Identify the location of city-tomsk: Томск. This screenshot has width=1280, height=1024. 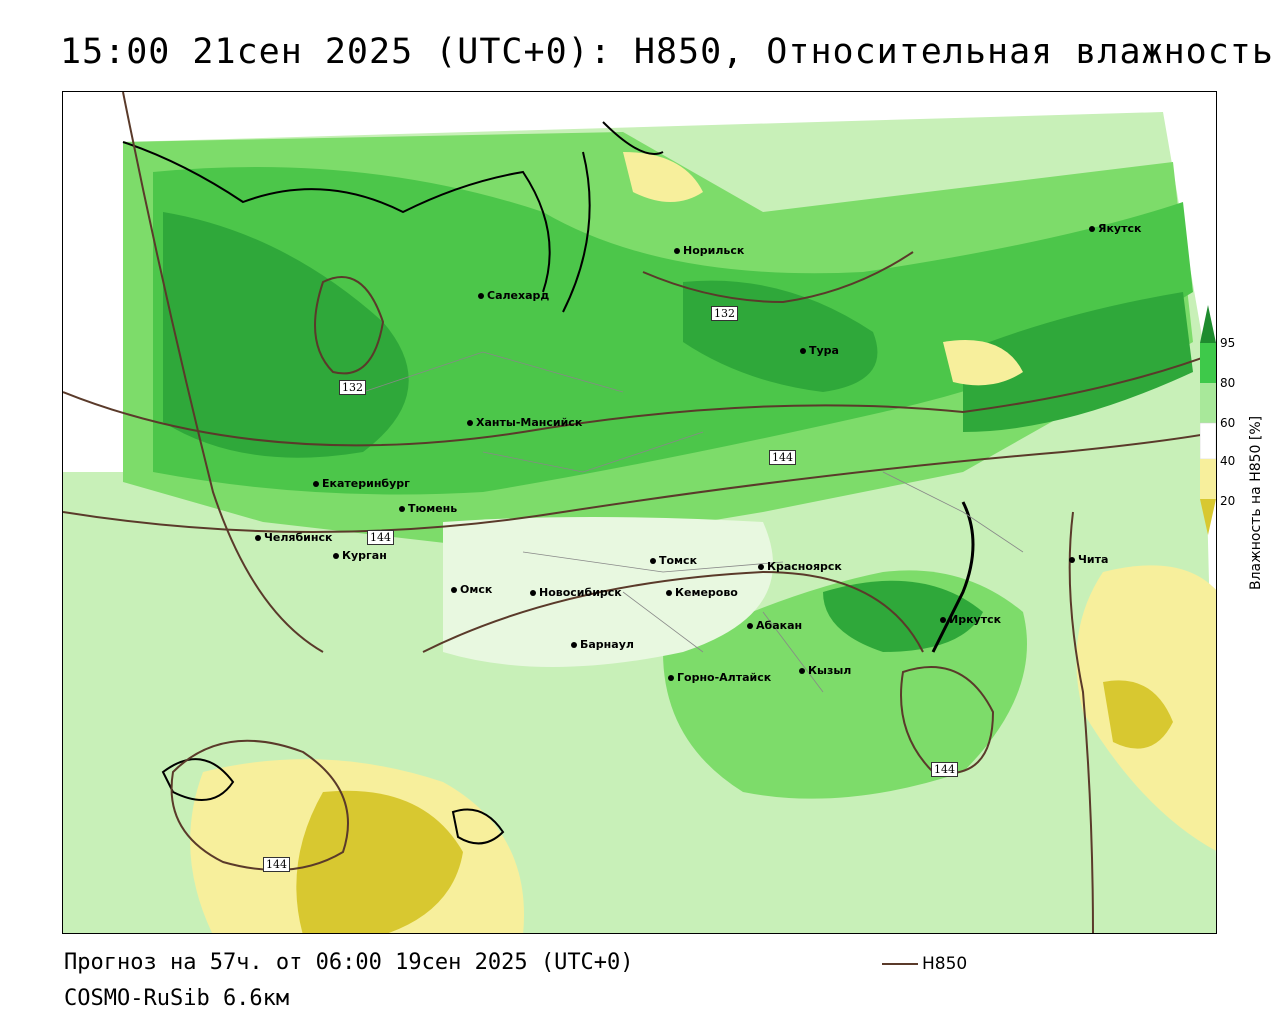
(673, 561).